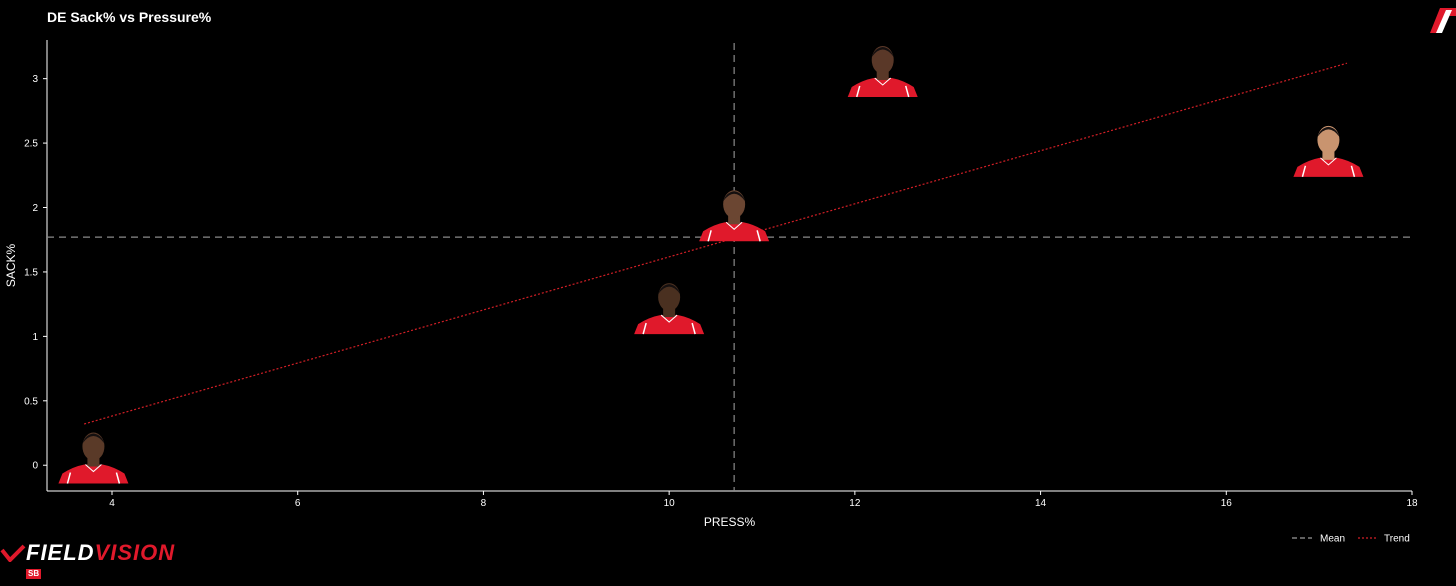  Describe the element at coordinates (129, 17) in the screenshot. I see `chart-title: DE Sack% vs Pressure%` at that location.